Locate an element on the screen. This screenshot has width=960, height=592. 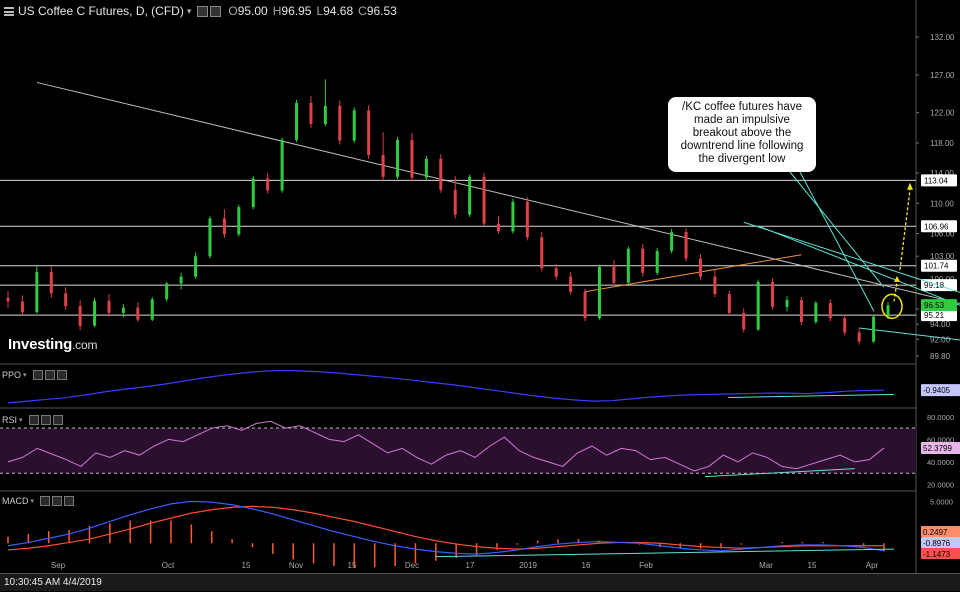
investing-logo: Investing.com is located at coordinates (52, 344).